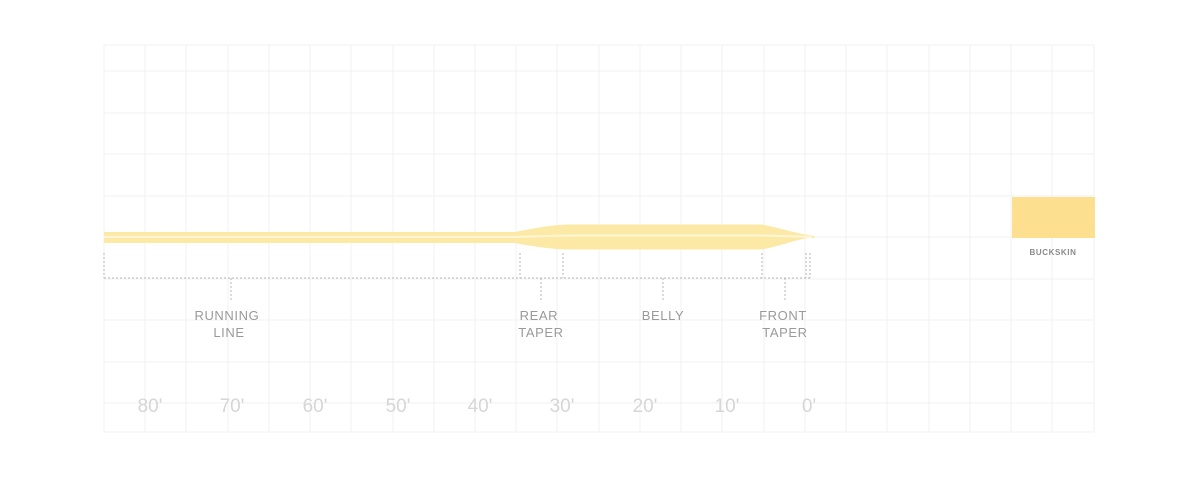  What do you see at coordinates (809, 406) in the screenshot?
I see `distance-label: 0'` at bounding box center [809, 406].